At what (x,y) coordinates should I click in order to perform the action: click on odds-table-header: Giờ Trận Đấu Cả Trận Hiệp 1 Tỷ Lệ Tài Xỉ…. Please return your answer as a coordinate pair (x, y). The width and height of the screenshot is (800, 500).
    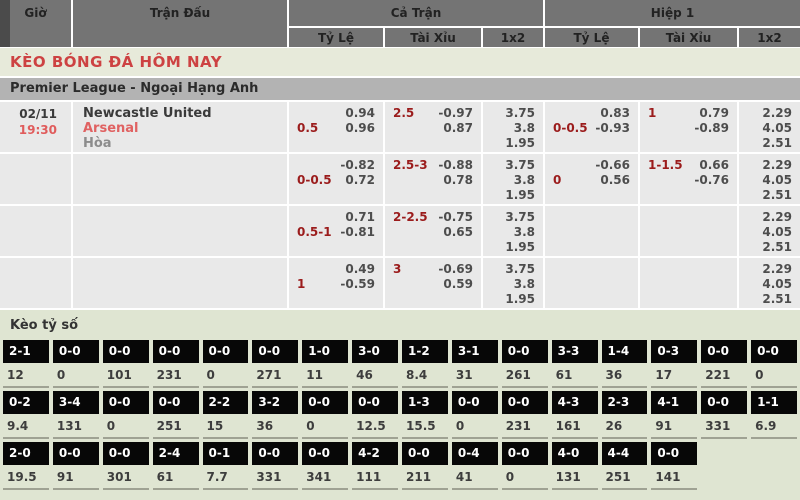
    Looking at the image, I should click on (400, 23).